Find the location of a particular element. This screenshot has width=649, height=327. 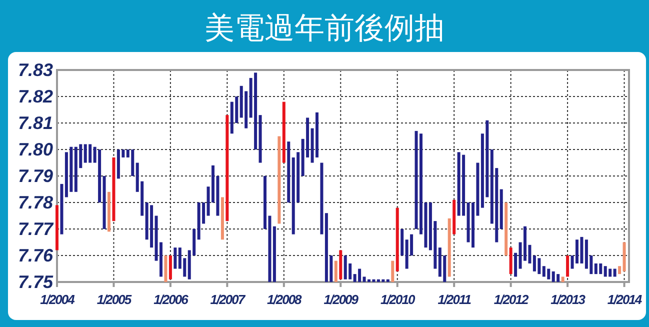

y-tick-label: 7.77 is located at coordinates (36, 229).